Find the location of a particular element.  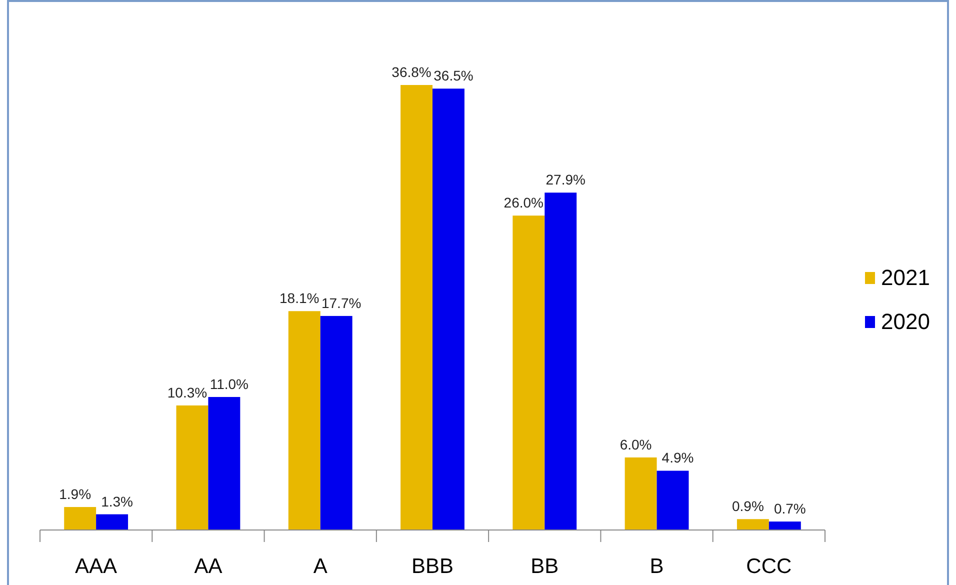

data-label: 6.0% is located at coordinates (636, 444).